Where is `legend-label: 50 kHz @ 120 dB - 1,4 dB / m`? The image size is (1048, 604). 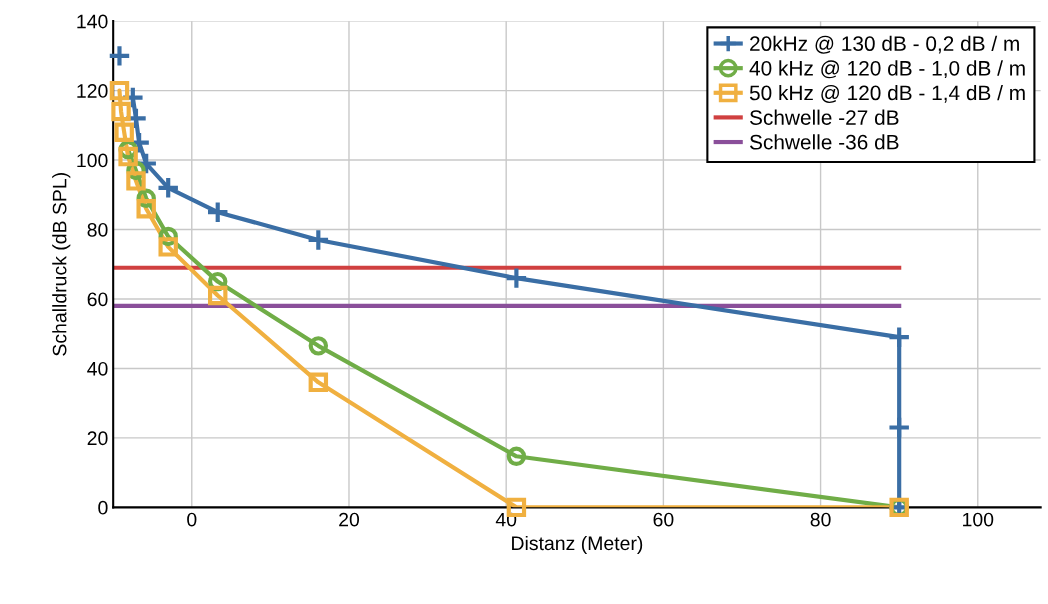 legend-label: 50 kHz @ 120 dB - 1,4 dB / m is located at coordinates (887, 93).